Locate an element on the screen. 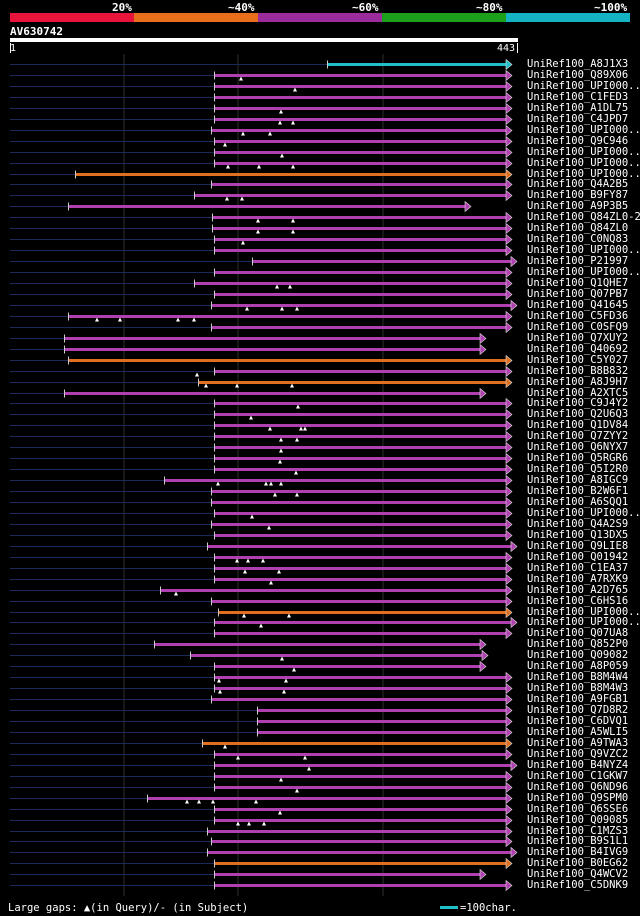 The width and height of the screenshot is (640, 916). hit-label: UniRef100_B2W6F1 is located at coordinates (578, 491).